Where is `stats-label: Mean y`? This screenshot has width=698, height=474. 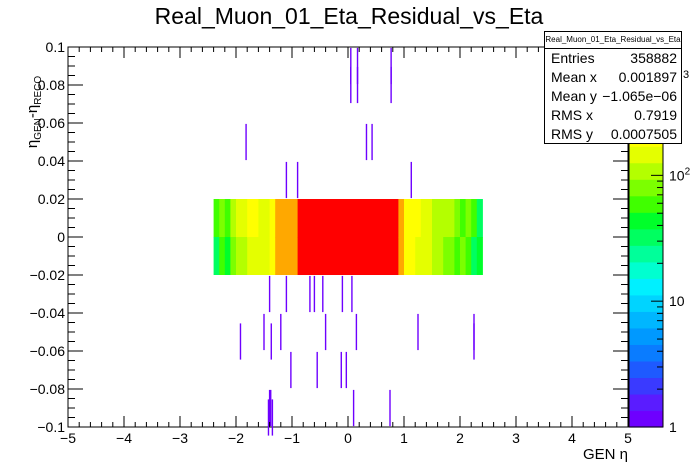 stats-label: Mean y is located at coordinates (574, 96).